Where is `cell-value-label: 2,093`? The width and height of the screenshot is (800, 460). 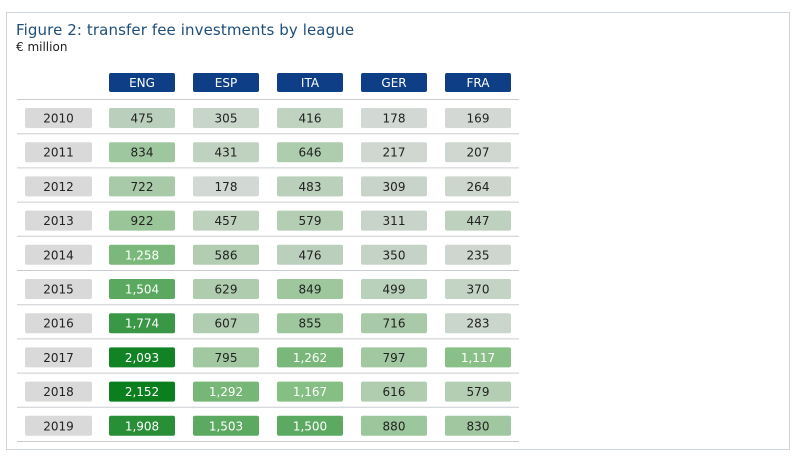 cell-value-label: 2,093 is located at coordinates (142, 358).